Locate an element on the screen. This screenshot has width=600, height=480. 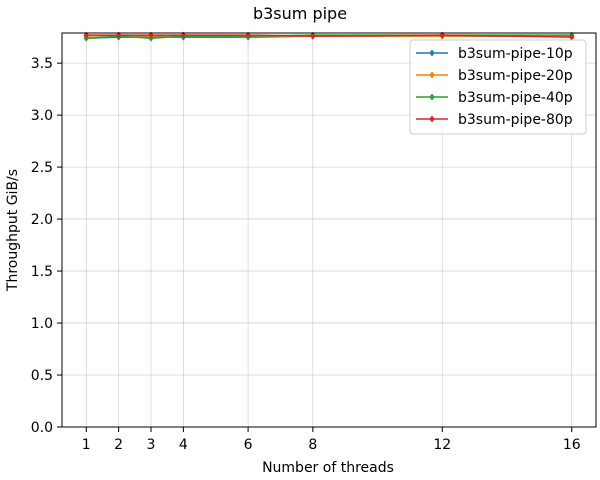
y-tick-label: 1.0 is located at coordinates (42, 324).